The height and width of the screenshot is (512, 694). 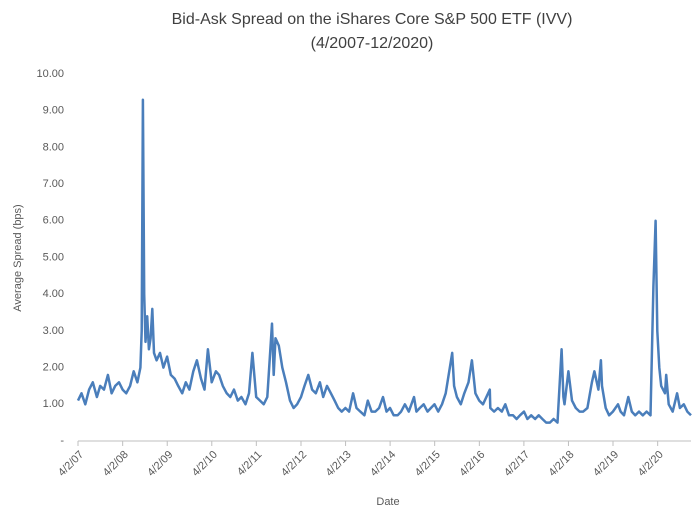 What do you see at coordinates (116, 464) in the screenshot?
I see `x-tick-label: 4/2/08` at bounding box center [116, 464].